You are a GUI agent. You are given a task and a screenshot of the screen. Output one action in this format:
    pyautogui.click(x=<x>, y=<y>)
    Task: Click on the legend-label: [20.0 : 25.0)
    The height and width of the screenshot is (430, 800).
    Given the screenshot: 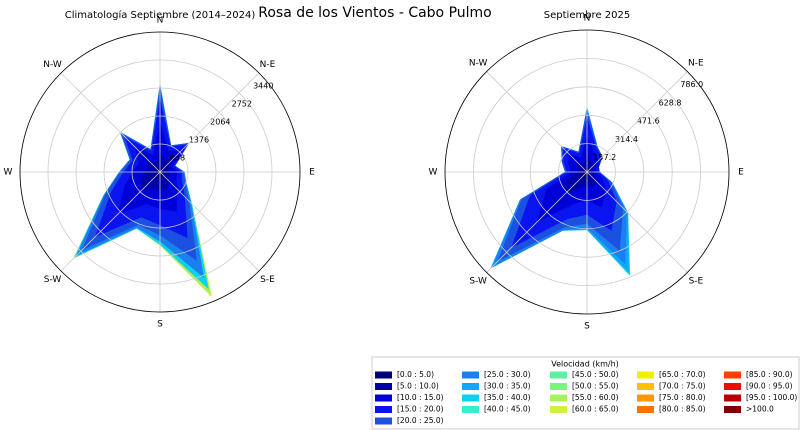 What is the action you would take?
    pyautogui.click(x=420, y=420)
    